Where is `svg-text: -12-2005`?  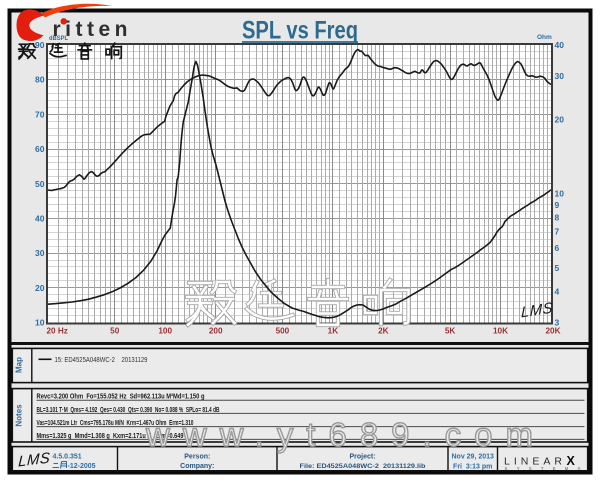
svg-text: -12-2005 is located at coordinates (82, 466).